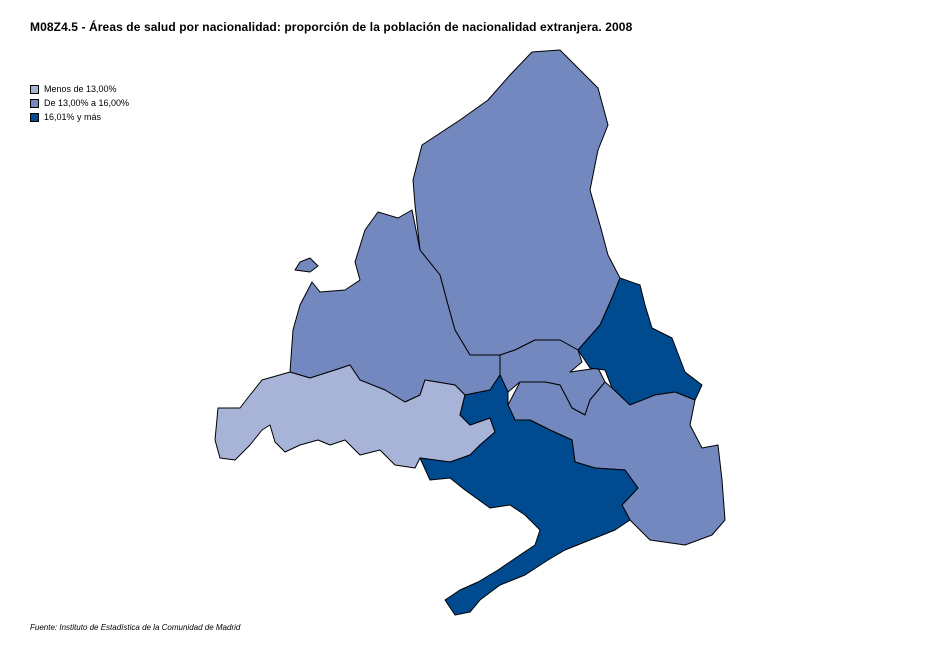  Describe the element at coordinates (87, 103) in the screenshot. I see `legend-label: De 13,00% a 16,00%` at that location.